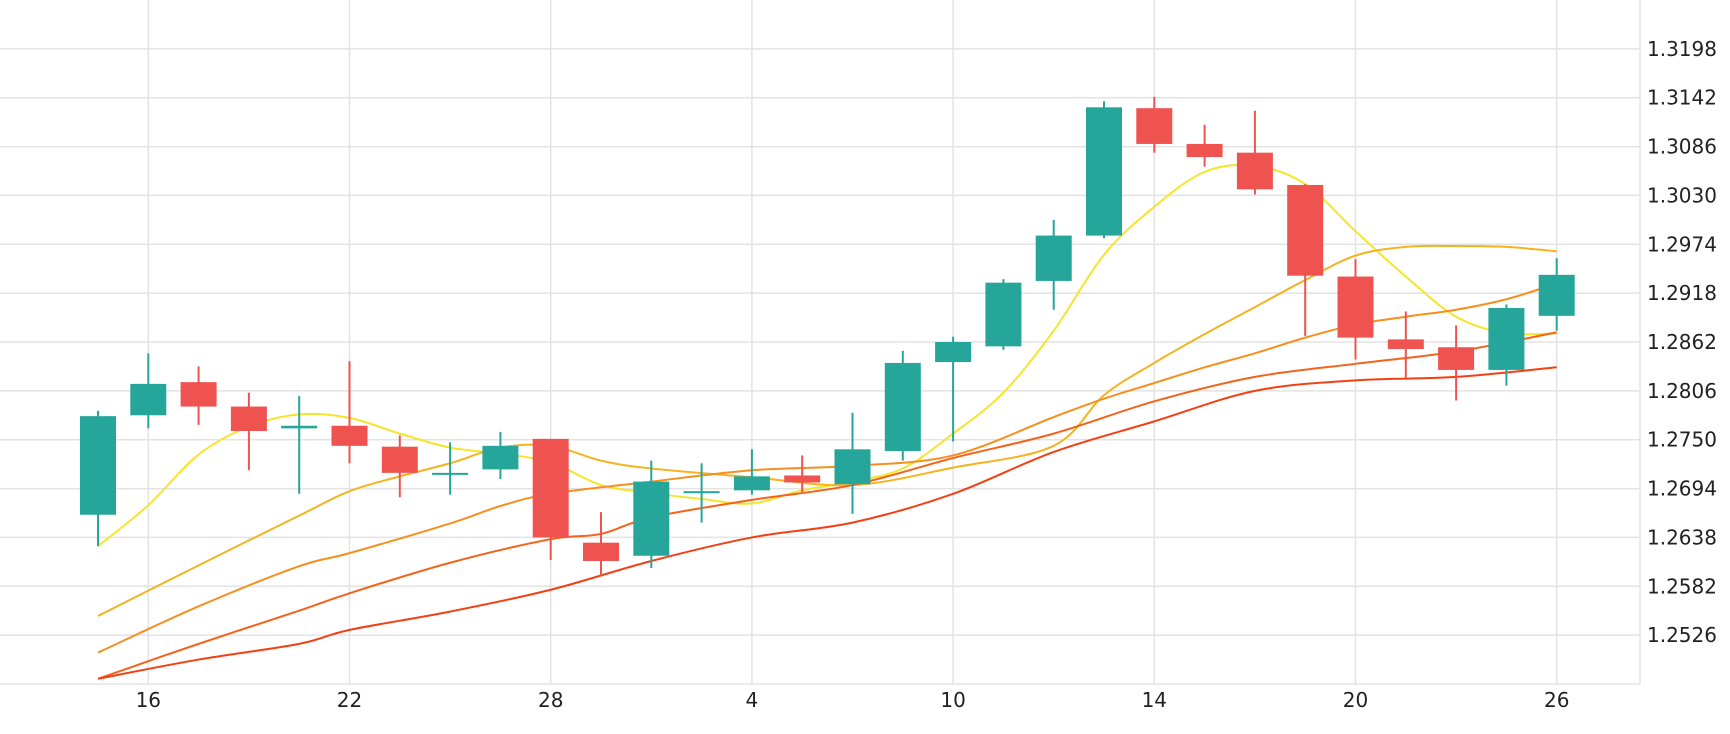 The height and width of the screenshot is (734, 1730). What do you see at coordinates (1682, 49) in the screenshot?
I see `y-tick-label: 1.3198` at bounding box center [1682, 49].